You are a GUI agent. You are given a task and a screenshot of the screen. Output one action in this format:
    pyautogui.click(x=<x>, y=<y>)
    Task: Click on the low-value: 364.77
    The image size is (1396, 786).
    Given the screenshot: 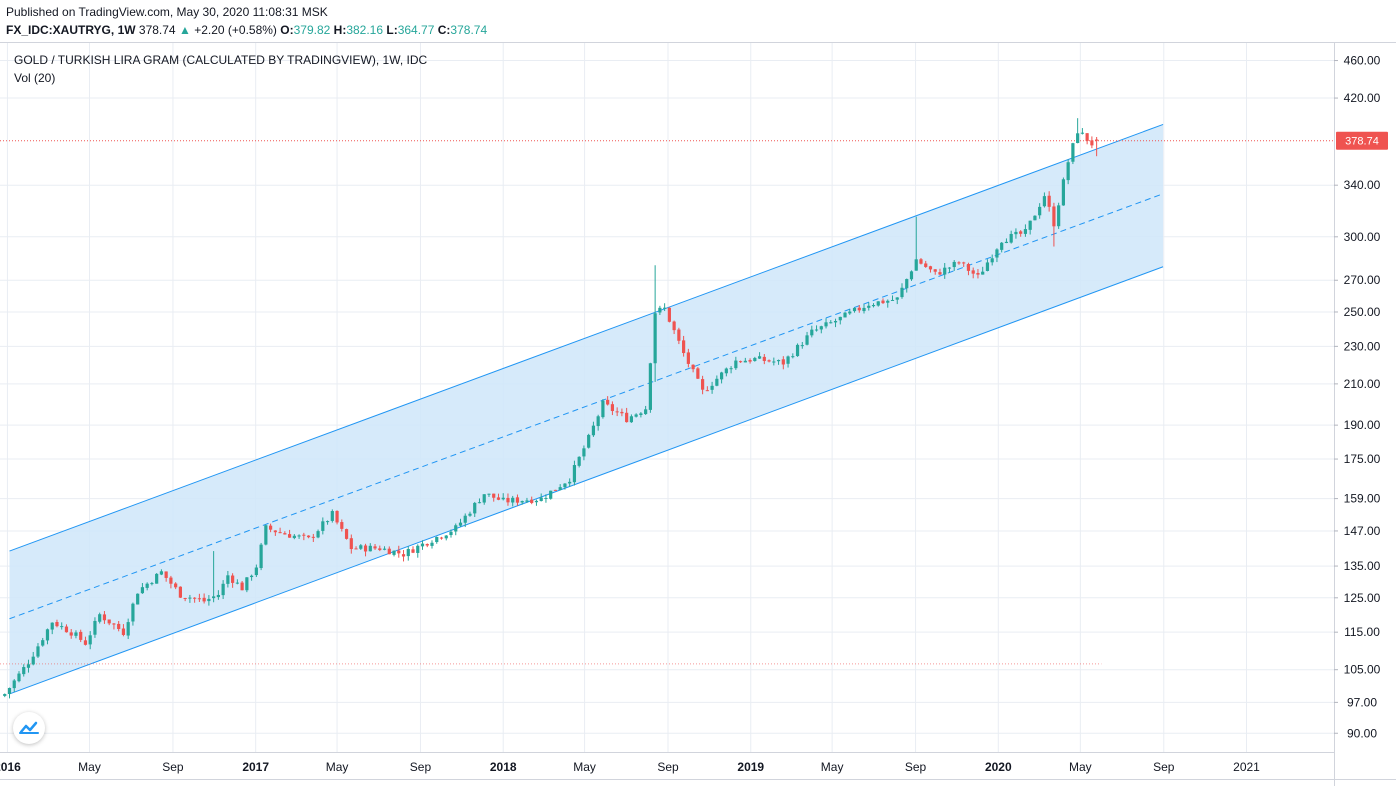 What is the action you would take?
    pyautogui.click(x=416, y=30)
    